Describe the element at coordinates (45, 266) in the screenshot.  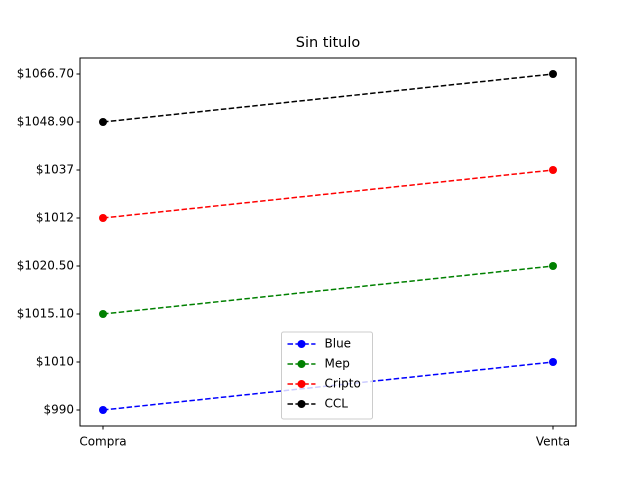
I see `y-tick-label: $1020.50` at that location.